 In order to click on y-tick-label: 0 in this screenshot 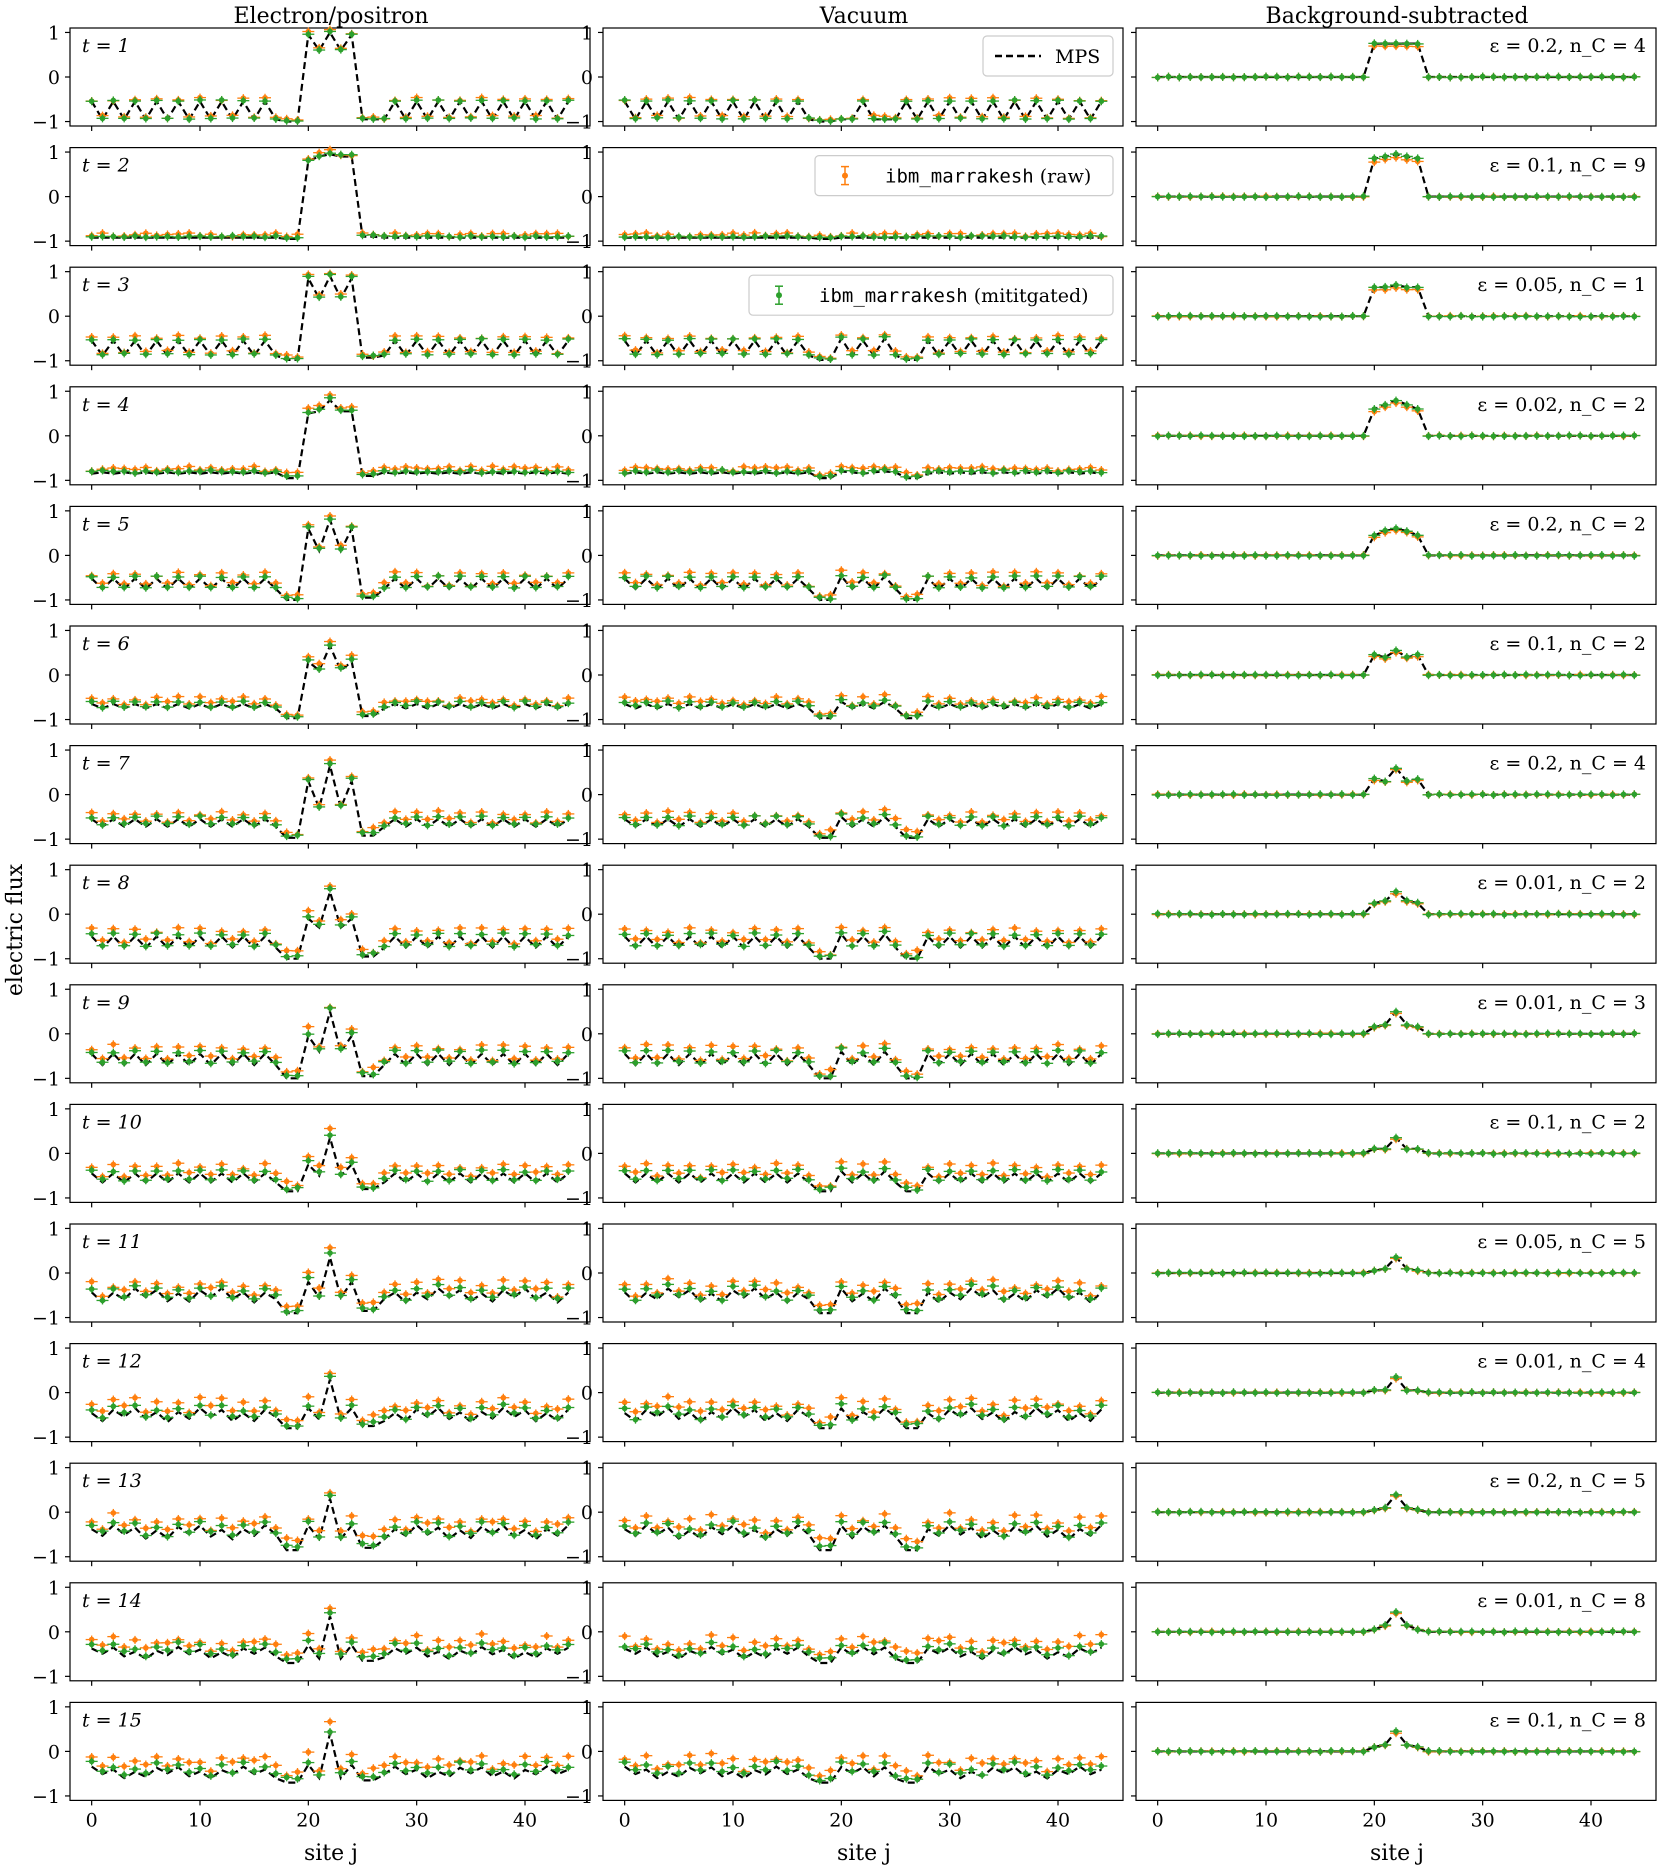, I will do `click(54, 556)`.